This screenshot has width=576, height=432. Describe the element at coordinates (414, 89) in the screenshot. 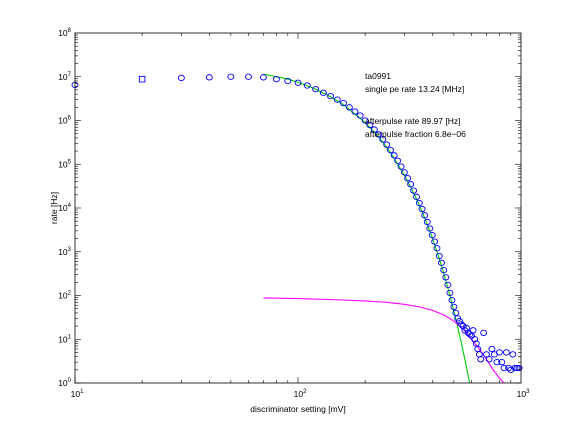

I see `annotation-single-pe-rate: single pe rate 13.24 [MHz]` at that location.